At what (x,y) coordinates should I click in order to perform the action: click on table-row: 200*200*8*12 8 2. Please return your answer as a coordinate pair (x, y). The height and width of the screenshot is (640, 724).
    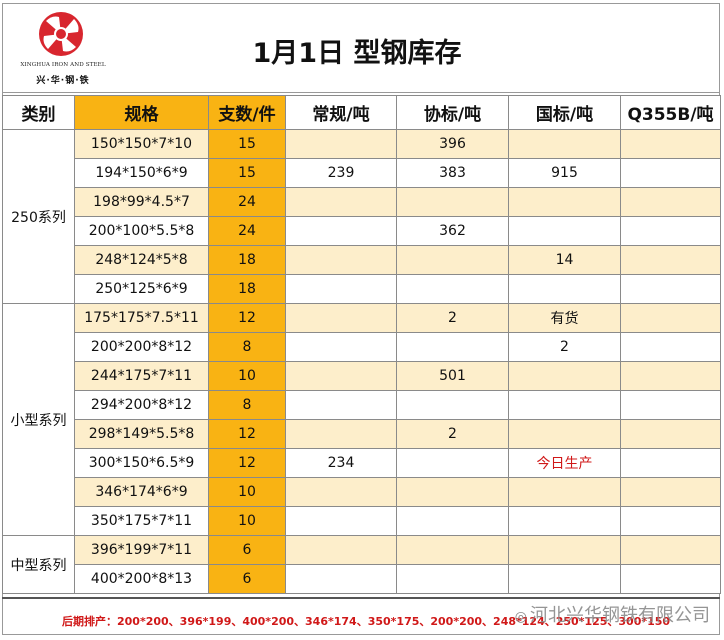
    Looking at the image, I should click on (362, 347).